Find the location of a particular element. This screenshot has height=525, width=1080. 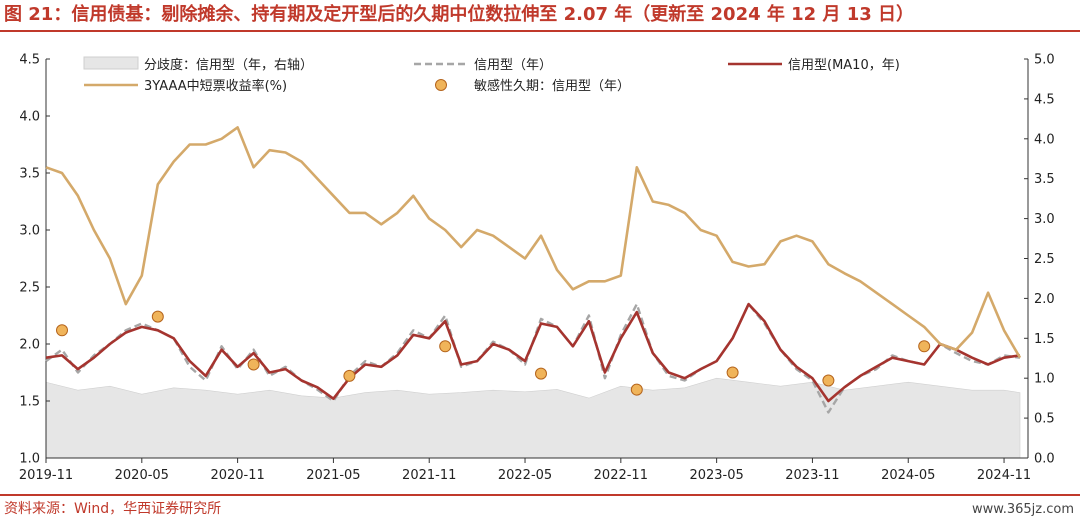

x-tick-label: 2024-05 is located at coordinates (908, 475).